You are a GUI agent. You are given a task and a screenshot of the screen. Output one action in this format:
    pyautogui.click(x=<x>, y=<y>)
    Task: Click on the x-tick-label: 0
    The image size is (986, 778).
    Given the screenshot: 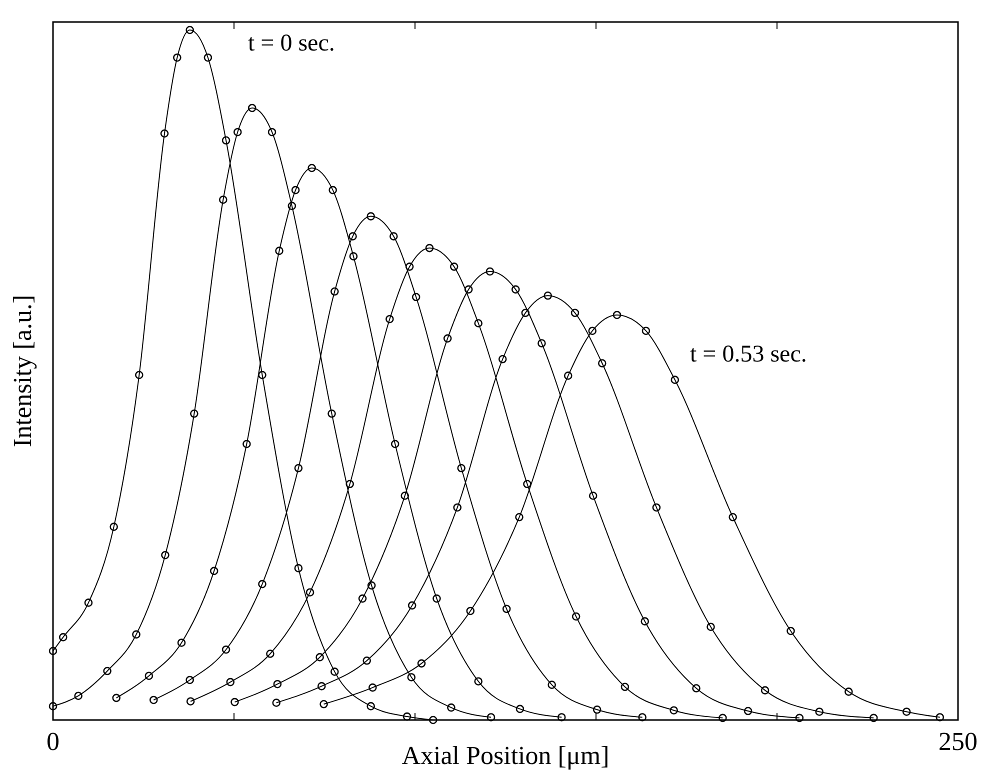 What is the action you would take?
    pyautogui.click(x=53, y=741)
    